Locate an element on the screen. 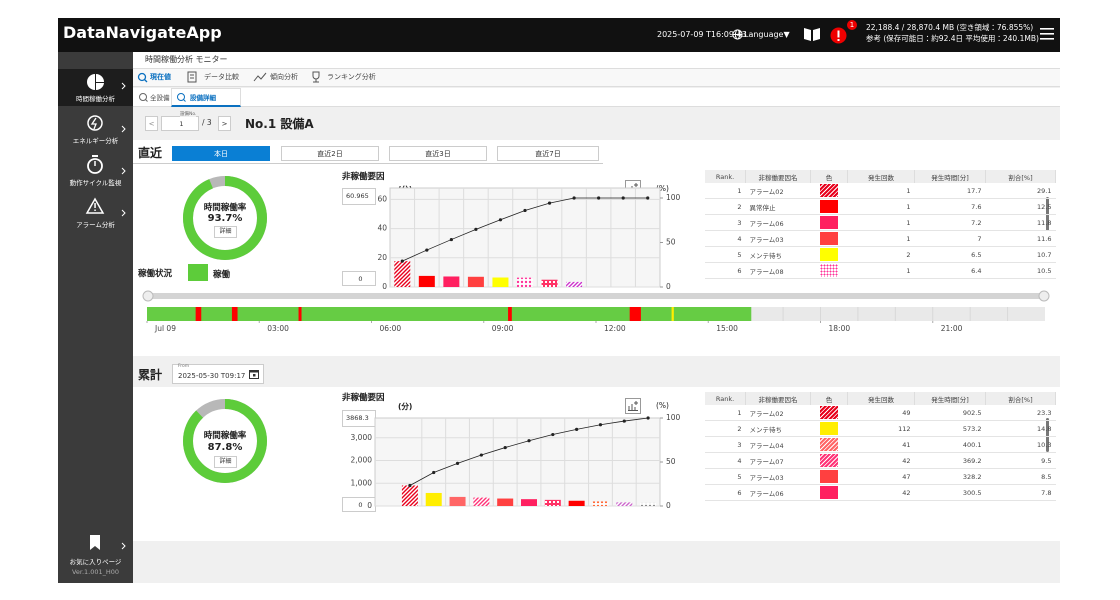 This screenshot has height=600, width=1120. table-row: 3 アラーム04 41 400.1 10.3 is located at coordinates (880, 444).